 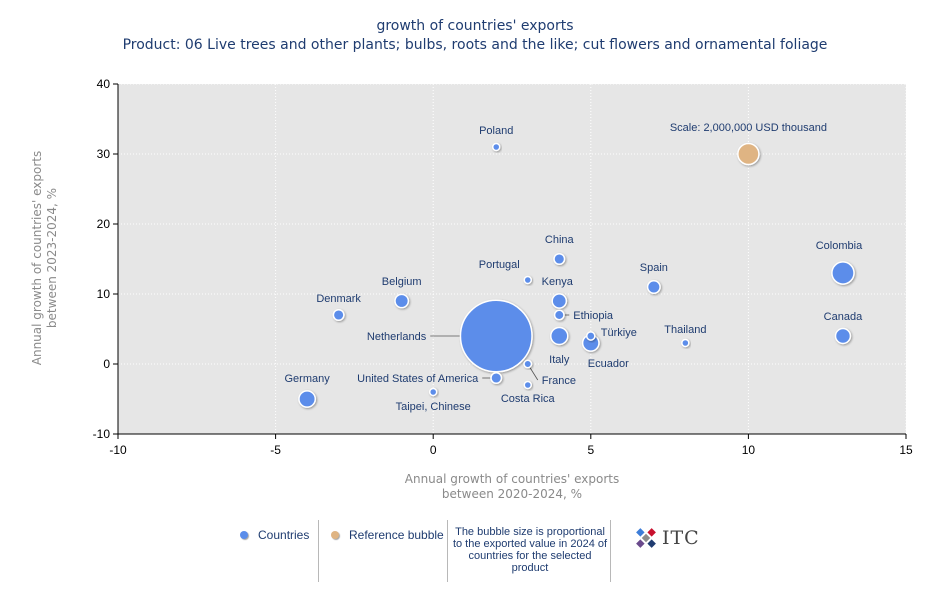 I want to click on bubble-united-states-of-america, so click(x=496, y=378).